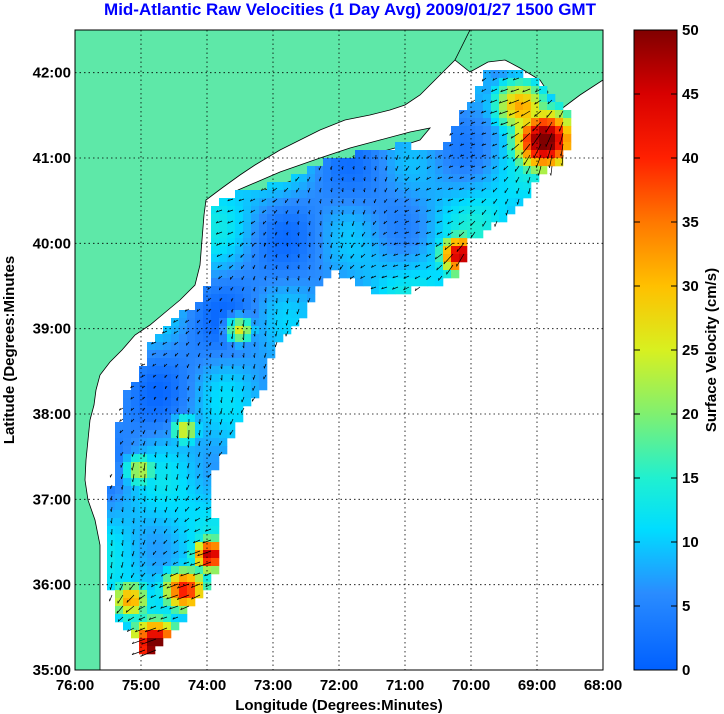 This screenshot has height=714, width=724. Describe the element at coordinates (52, 243) in the screenshot. I see `lat-tick-label: 40:00` at that location.